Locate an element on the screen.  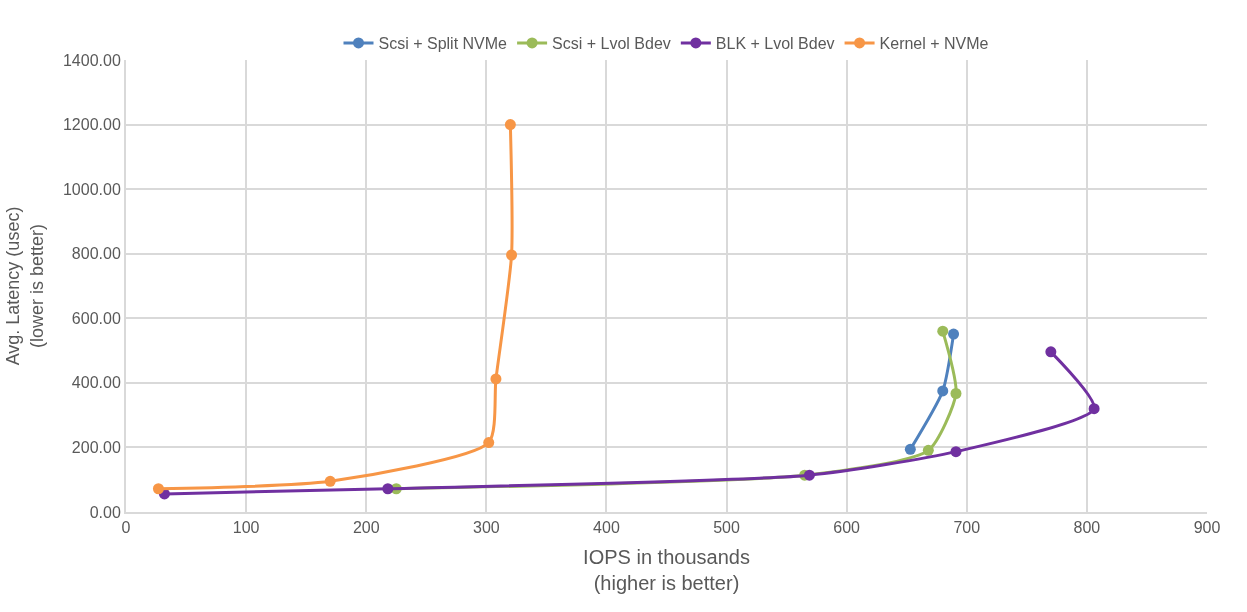
y-tick-label: 0.00 is located at coordinates (105, 512).